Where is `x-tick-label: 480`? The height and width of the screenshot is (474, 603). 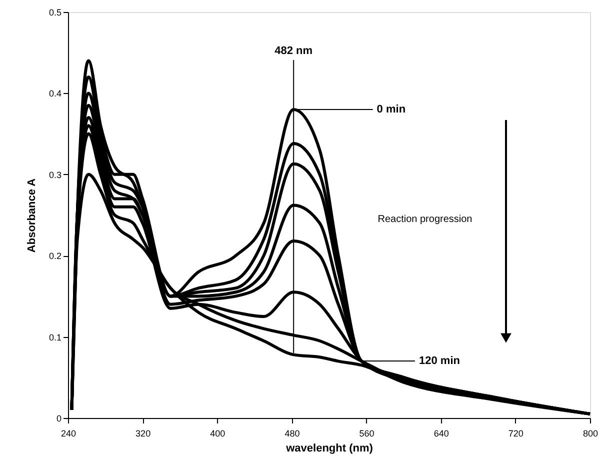
x-tick-label: 480 is located at coordinates (292, 433).